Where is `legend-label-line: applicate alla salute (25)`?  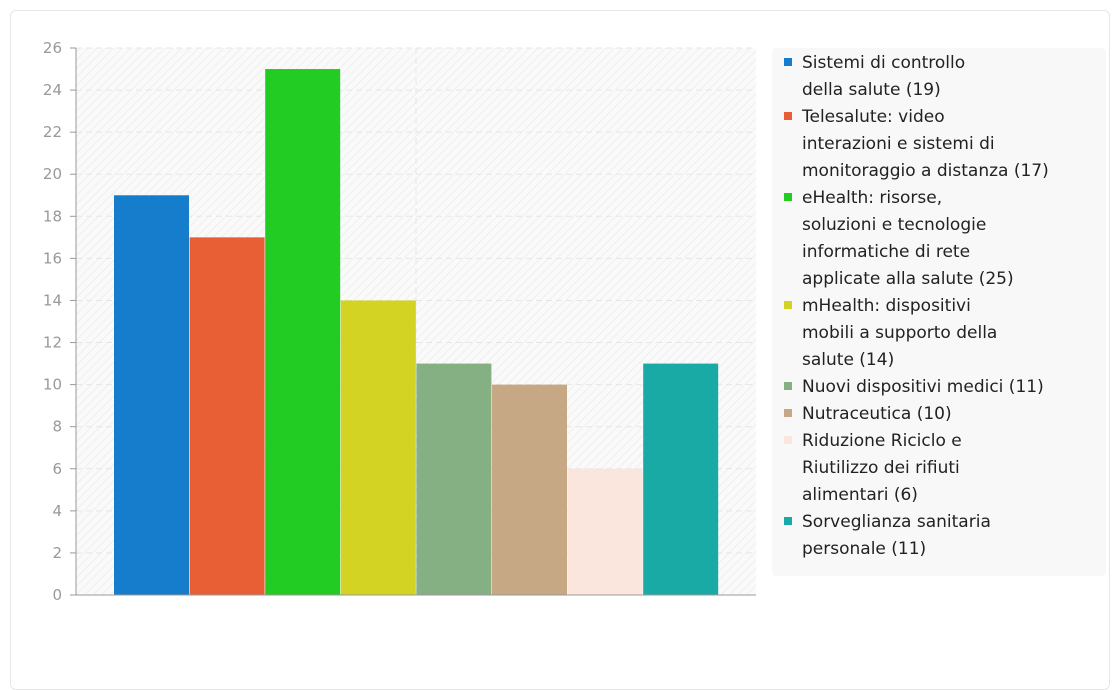 legend-label-line: applicate alla salute (25) is located at coordinates (908, 279).